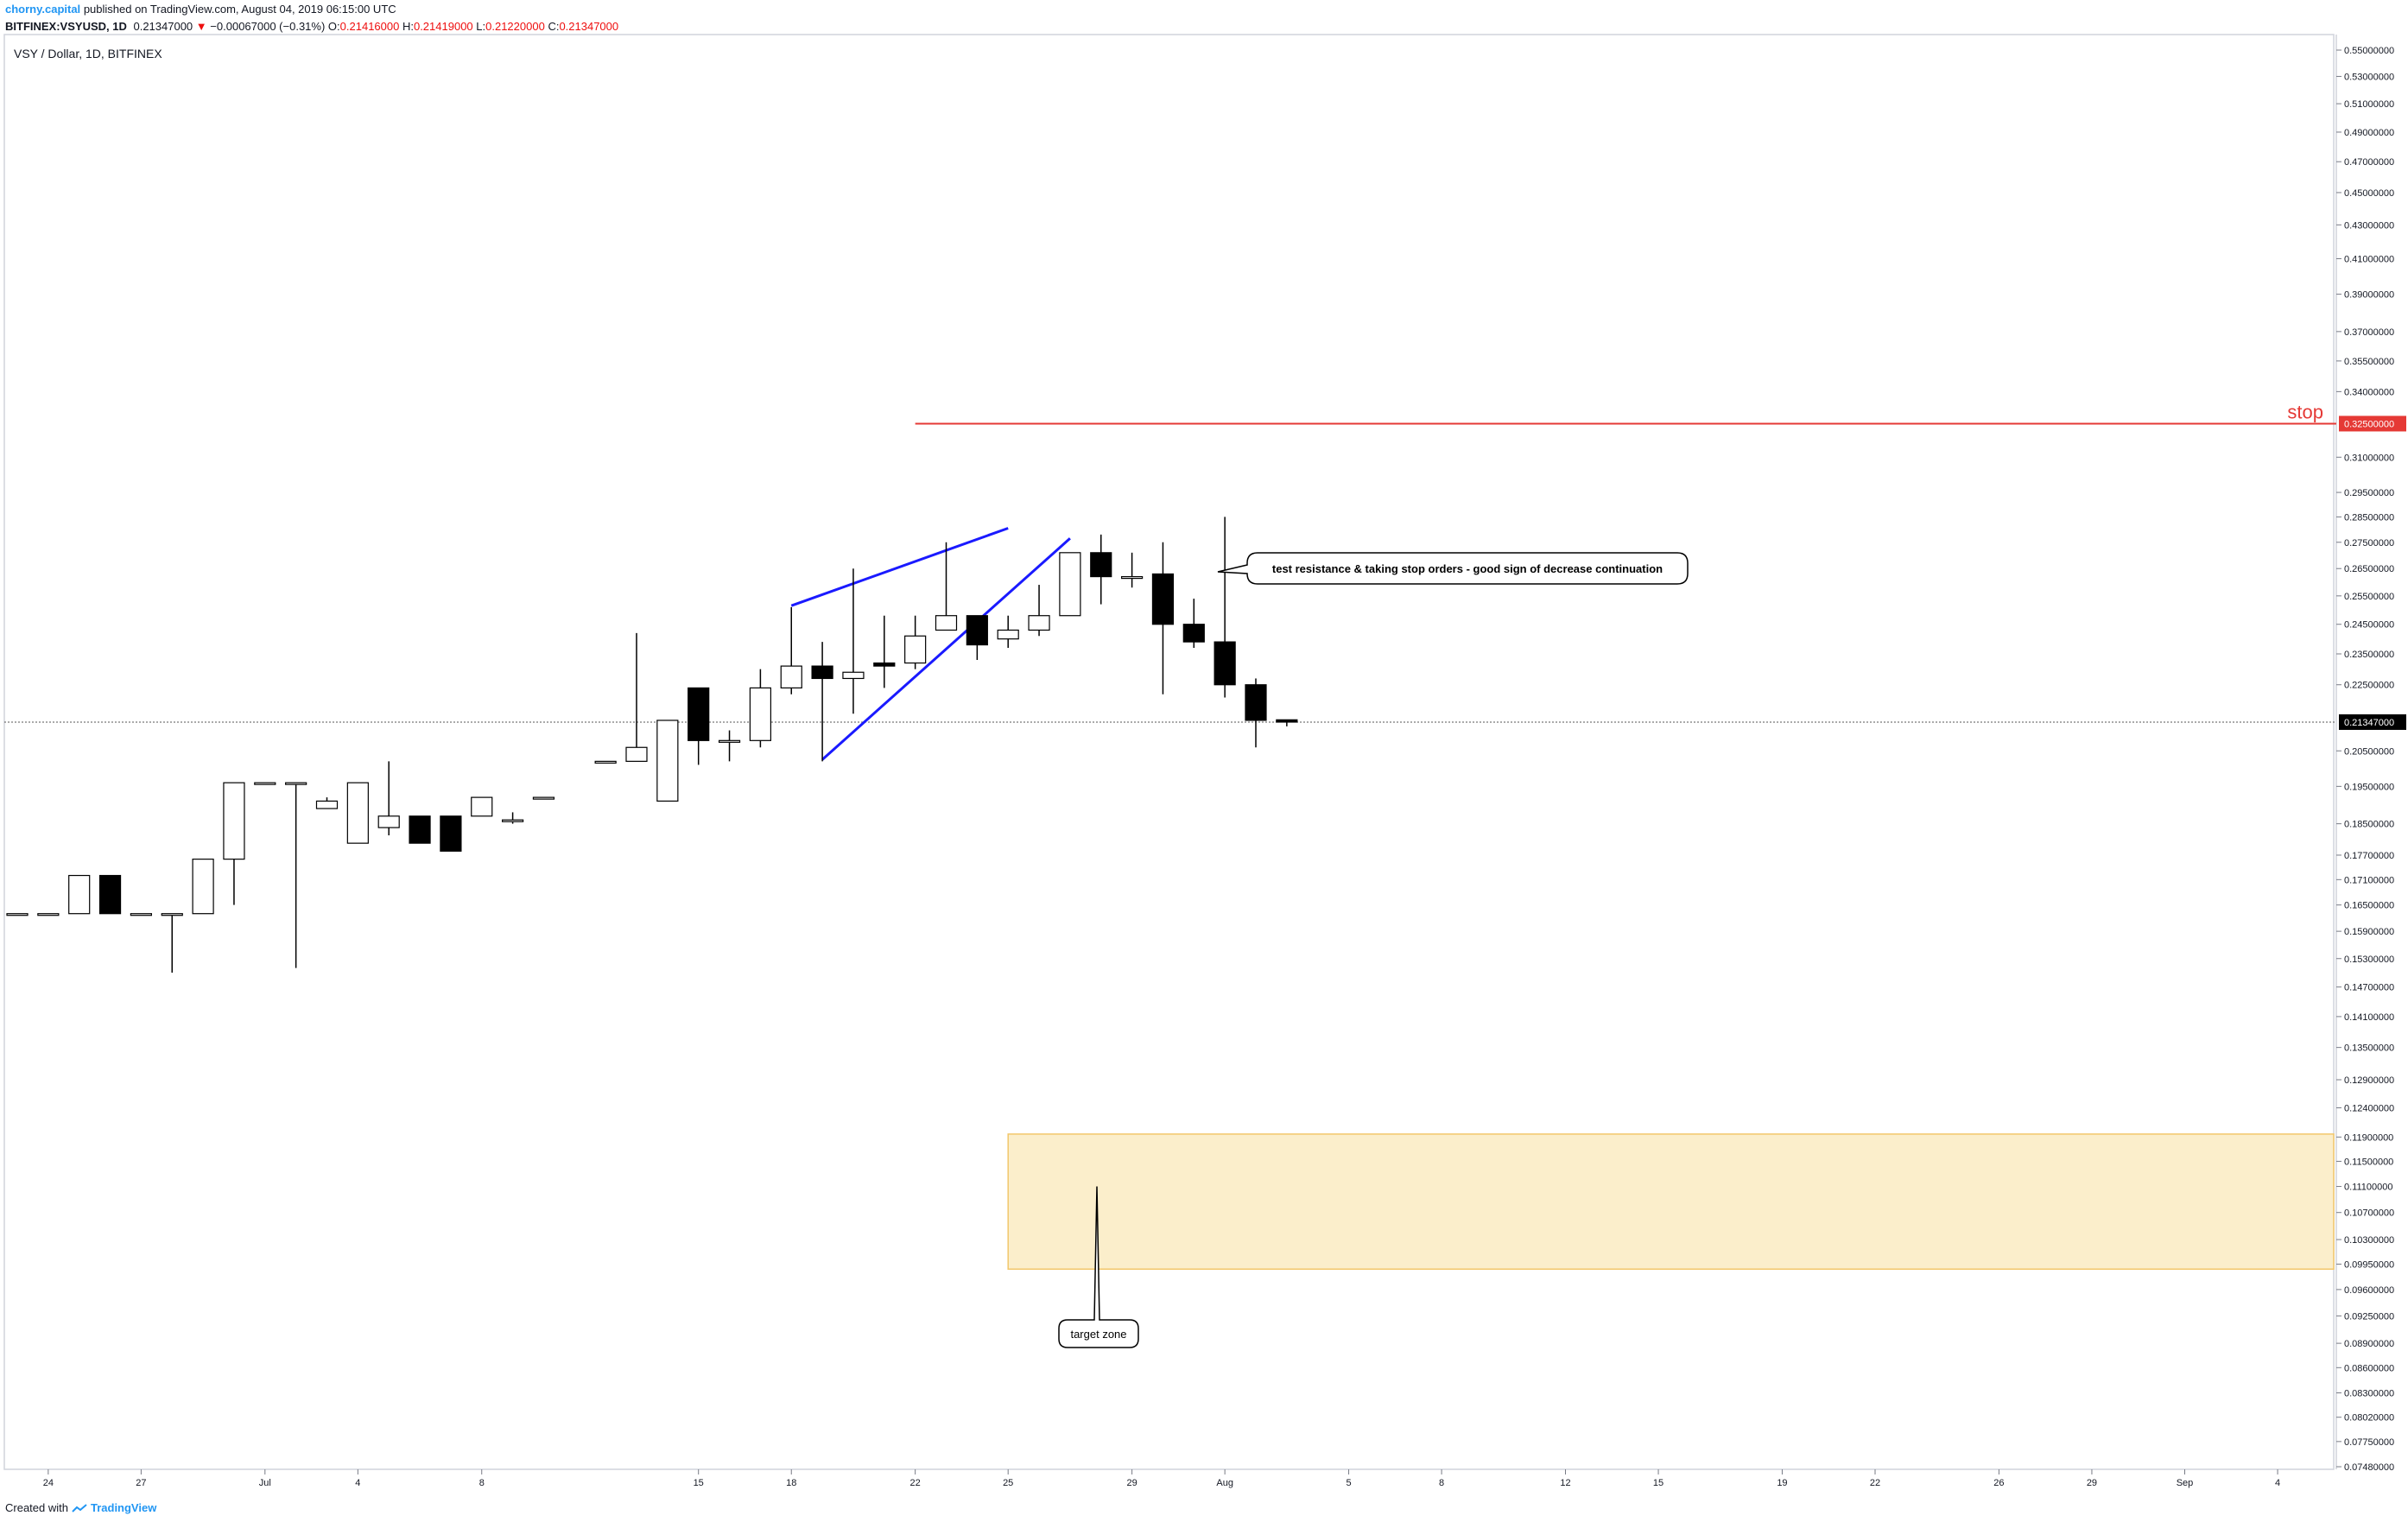 The width and height of the screenshot is (2408, 1522). What do you see at coordinates (2369, 362) in the screenshot?
I see `price-tick-label: 0.35500000` at bounding box center [2369, 362].